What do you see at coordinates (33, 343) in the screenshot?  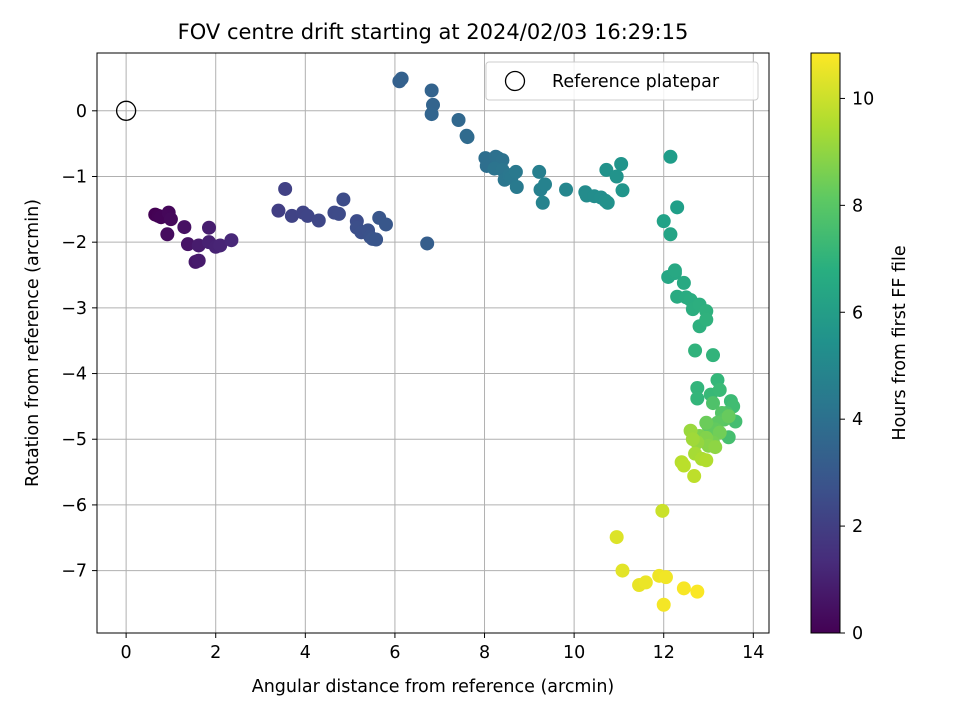 I see `y-axis-label: Rotation from reference (arcmin)` at bounding box center [33, 343].